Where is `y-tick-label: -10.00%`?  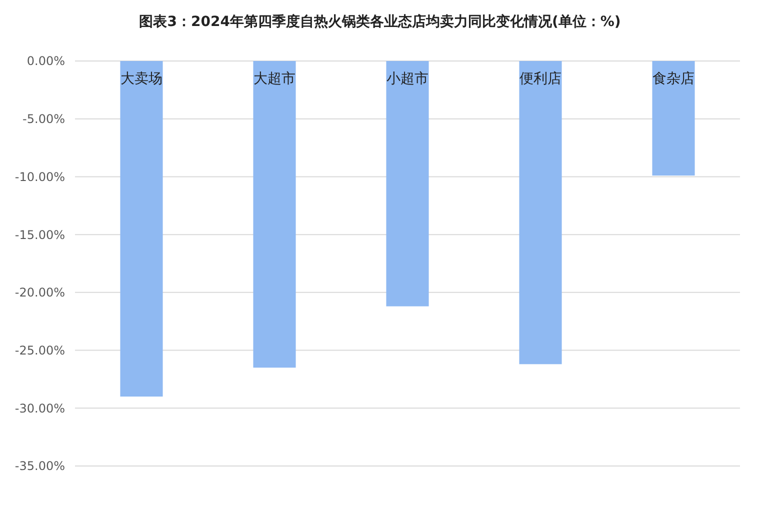
y-tick-label: -10.00% is located at coordinates (39, 177).